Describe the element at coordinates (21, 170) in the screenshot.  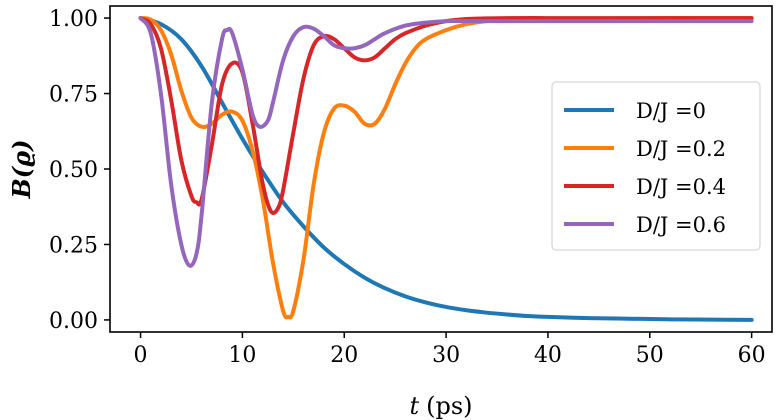
I see `y-axis-label: B(ϱ)` at that location.